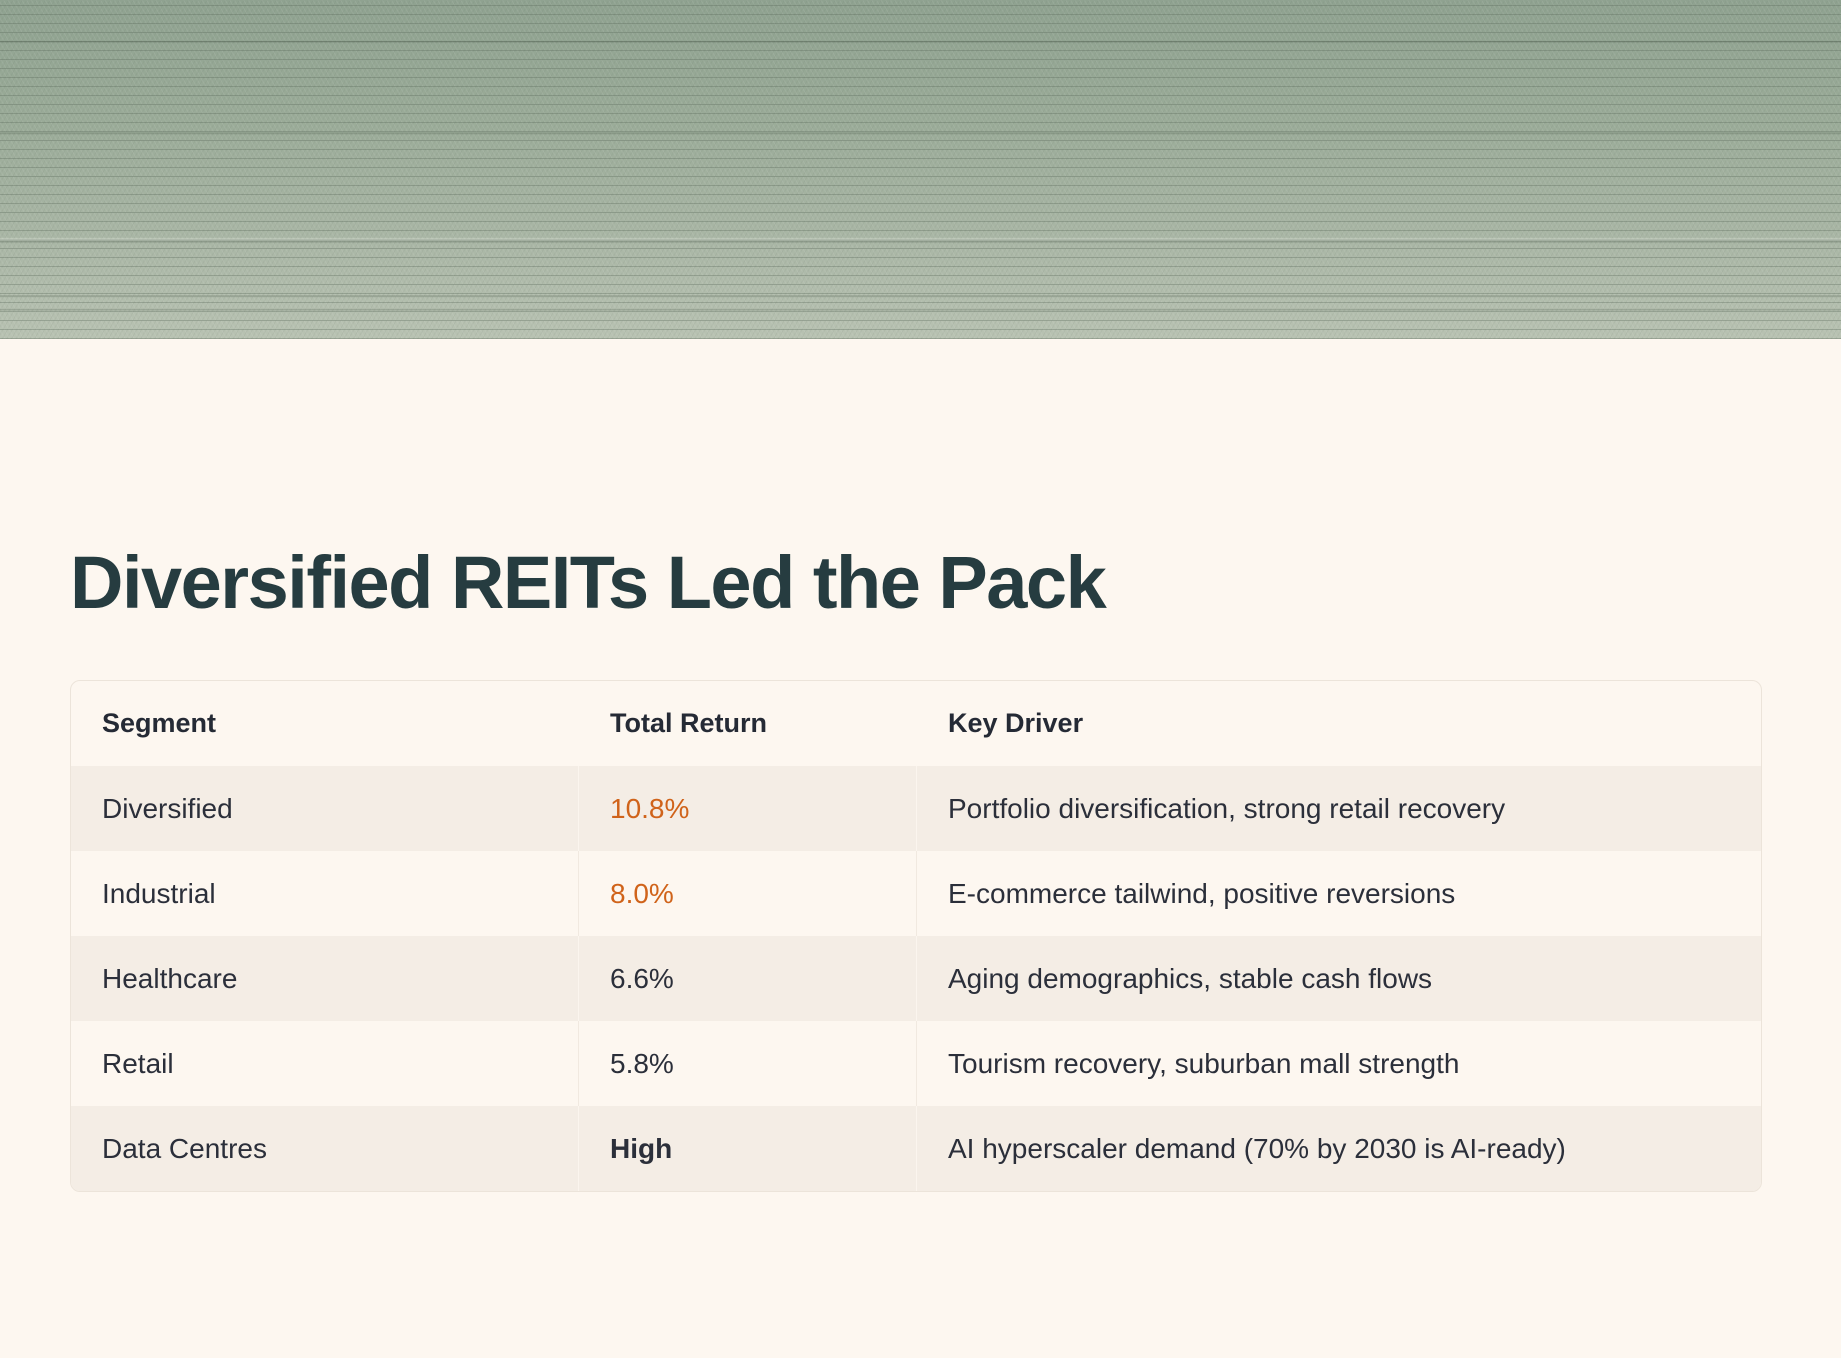  Describe the element at coordinates (159, 723) in the screenshot. I see `header-segment: Segment` at that location.